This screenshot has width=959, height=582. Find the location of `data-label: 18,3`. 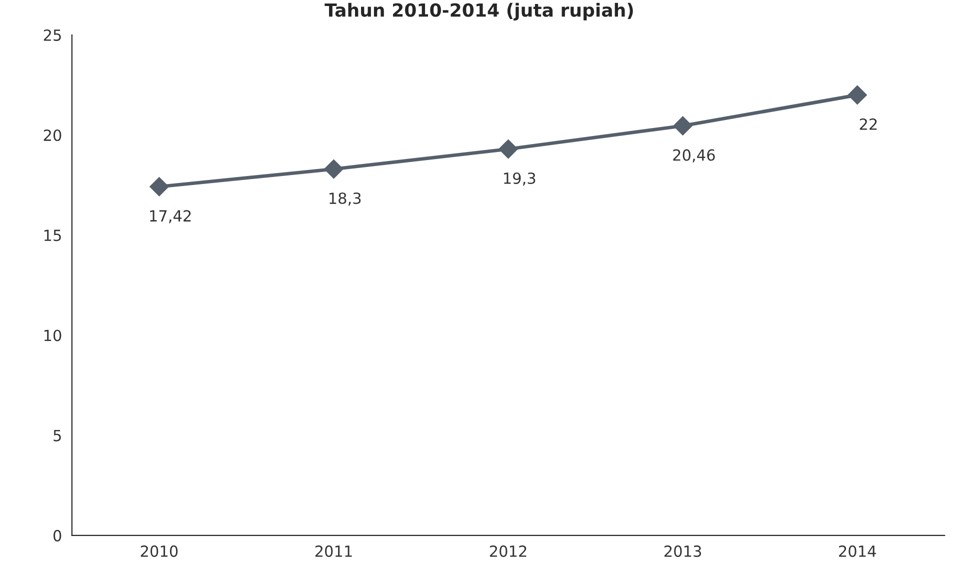

data-label: 18,3 is located at coordinates (345, 199).